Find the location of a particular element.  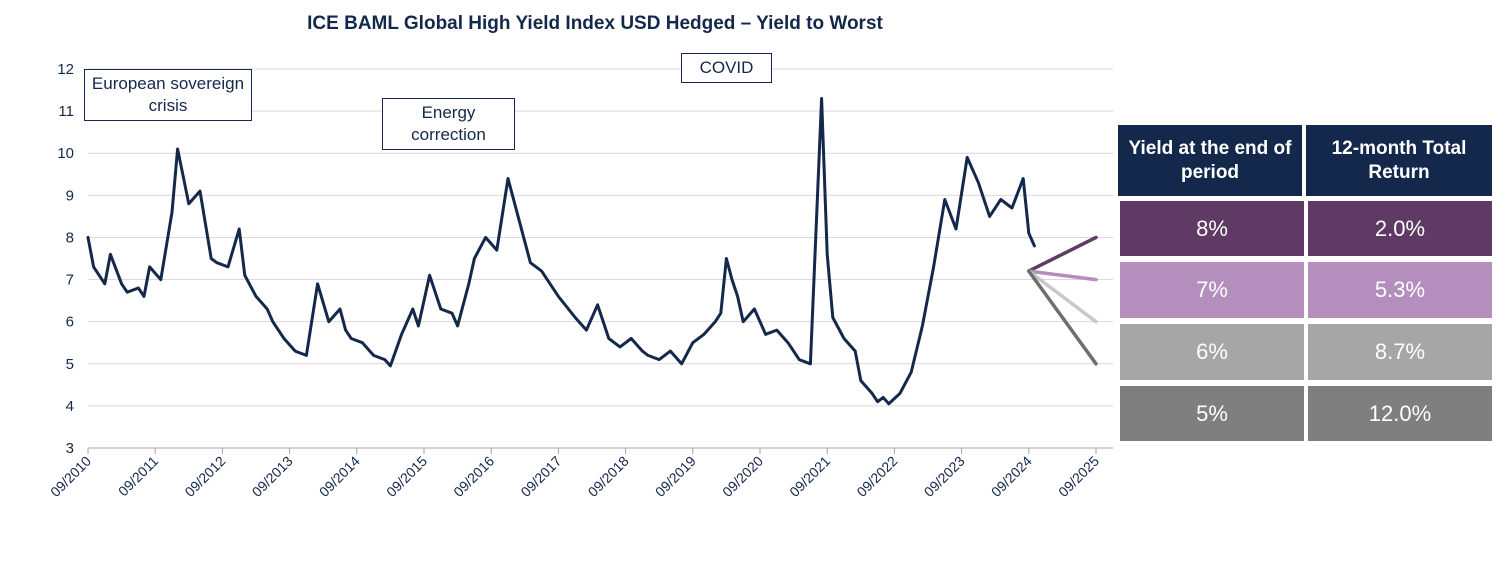

annotation-european-crisis: European sovereign crisis is located at coordinates (168, 95).